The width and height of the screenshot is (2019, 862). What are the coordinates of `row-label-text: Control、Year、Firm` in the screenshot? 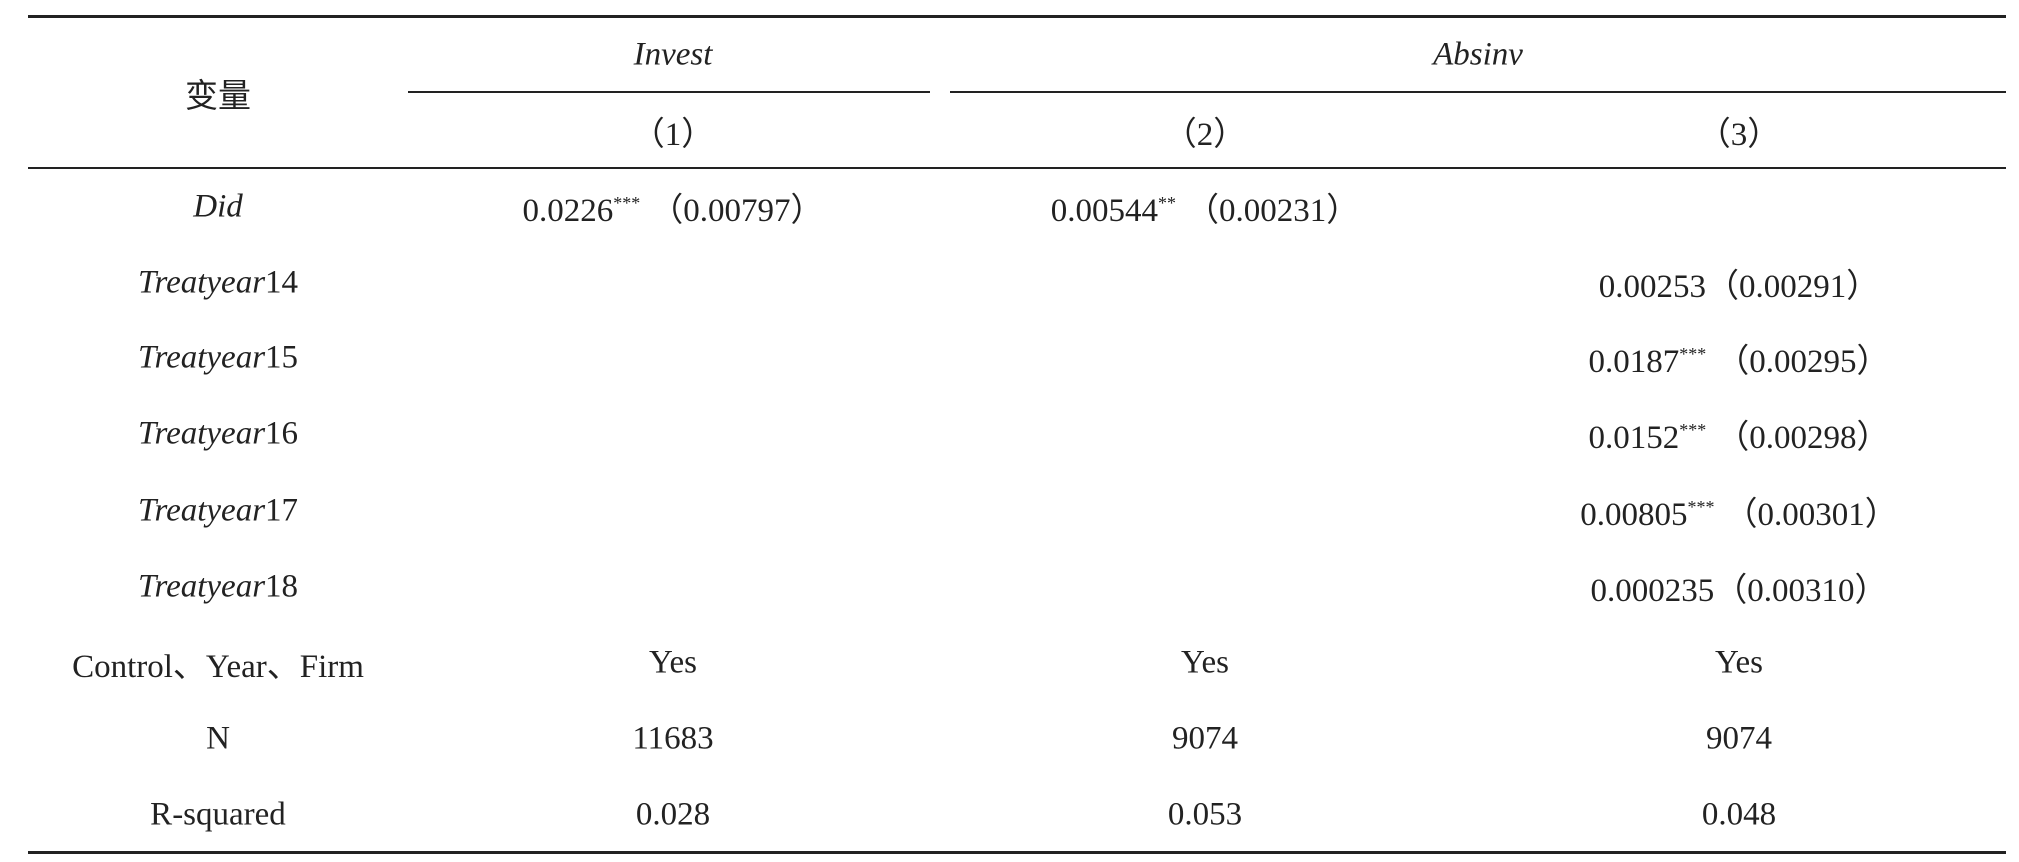 It's located at (218, 667).